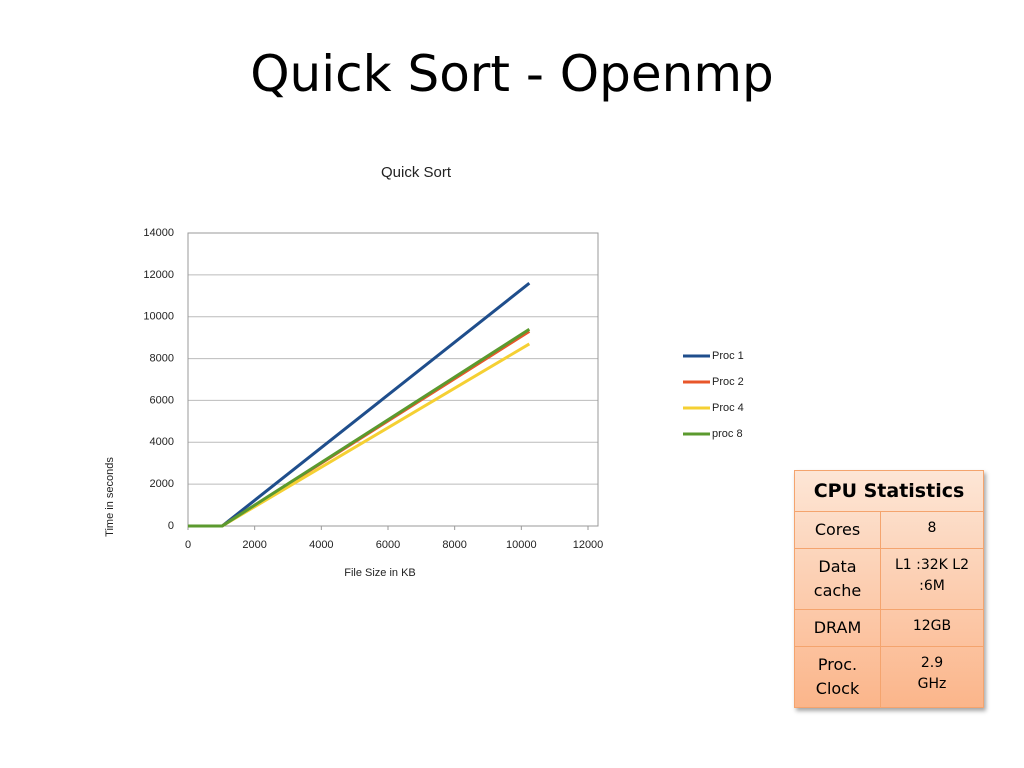 This screenshot has height=768, width=1024. Describe the element at coordinates (889, 491) in the screenshot. I see `table-header: CPU Statistics` at that location.